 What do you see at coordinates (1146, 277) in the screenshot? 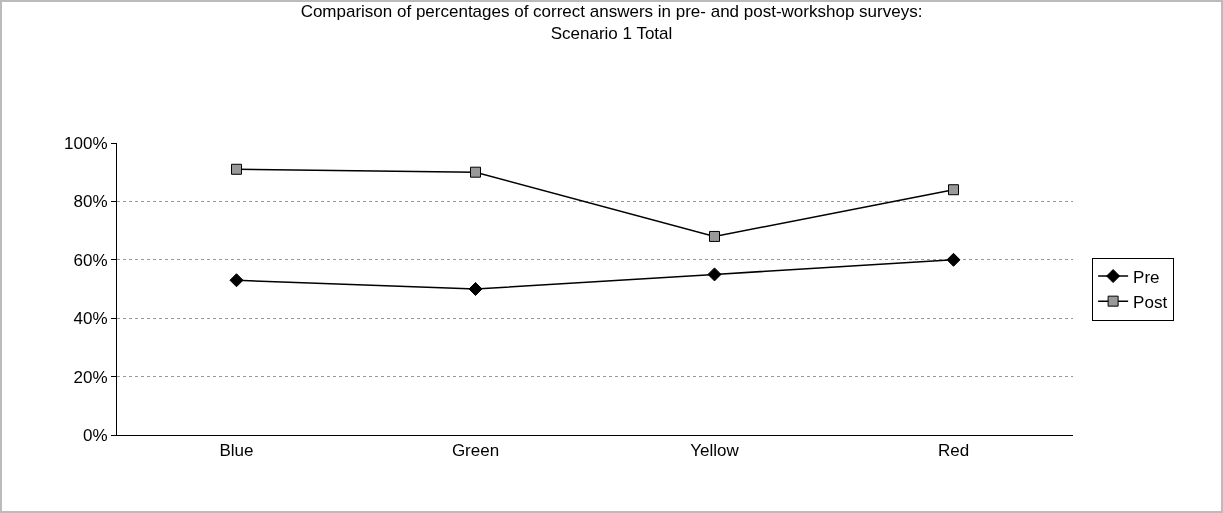
I see `legend-label: Pre` at bounding box center [1146, 277].